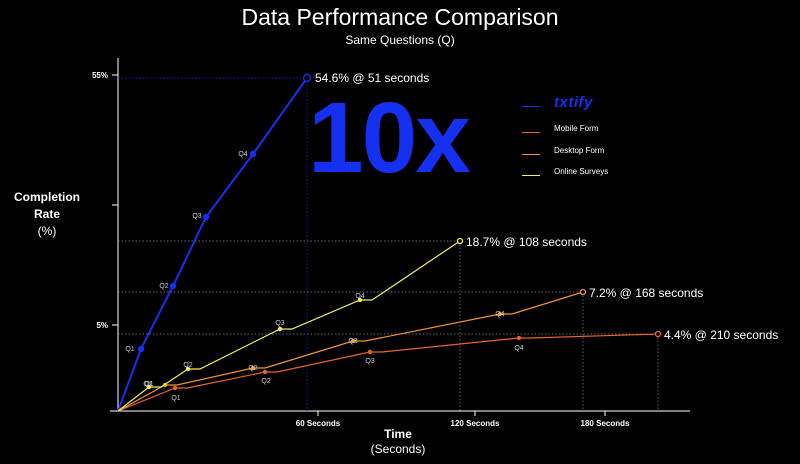 This screenshot has width=800, height=464. I want to click on data-label-mobile: Q4, so click(518, 348).